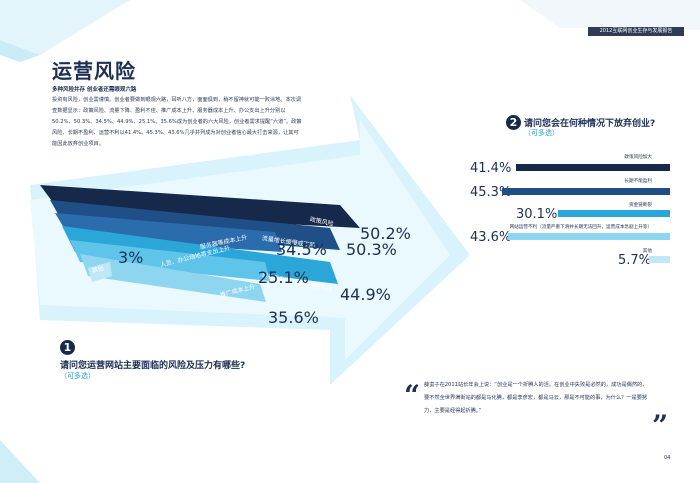  I want to click on bottom-left-swoosh, so click(20, 461).